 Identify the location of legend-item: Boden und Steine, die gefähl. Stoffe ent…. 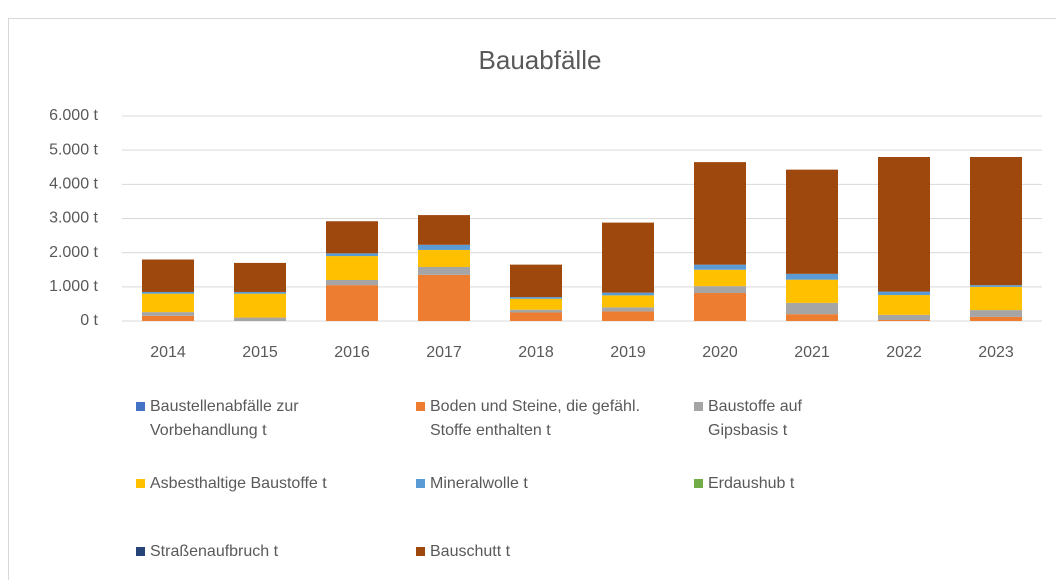
(540, 419).